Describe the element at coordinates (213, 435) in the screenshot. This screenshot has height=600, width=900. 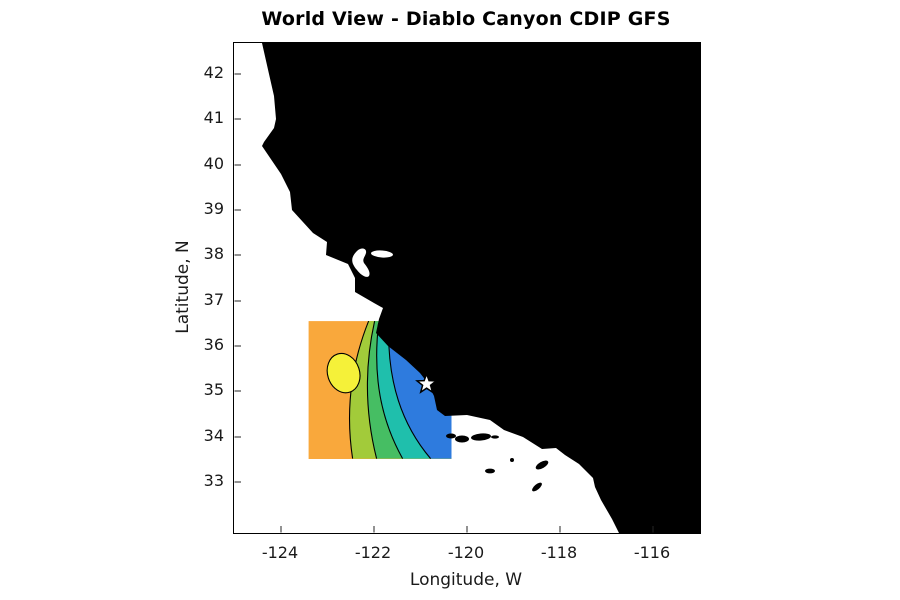
I see `y-tick-label: 34` at that location.